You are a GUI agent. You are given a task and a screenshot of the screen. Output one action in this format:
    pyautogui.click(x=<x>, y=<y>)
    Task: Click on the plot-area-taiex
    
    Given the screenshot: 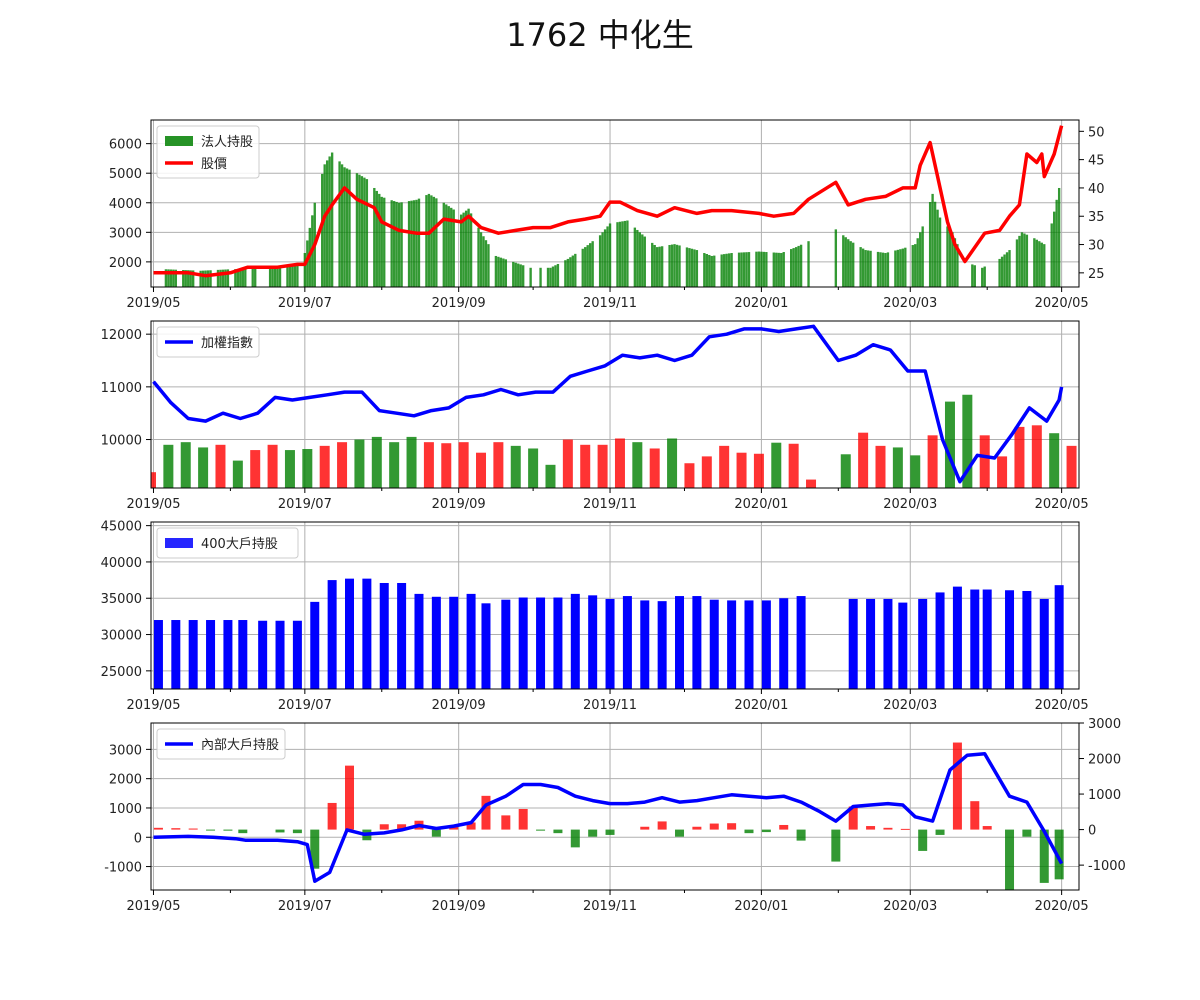 What is the action you would take?
    pyautogui.click(x=614, y=406)
    